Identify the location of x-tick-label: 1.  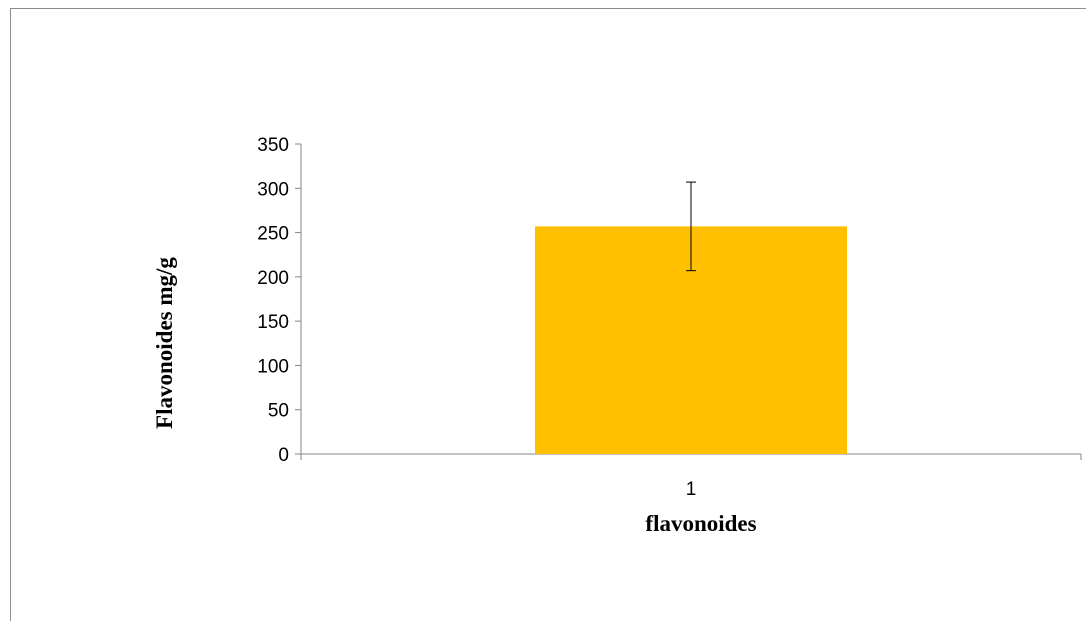
(691, 489).